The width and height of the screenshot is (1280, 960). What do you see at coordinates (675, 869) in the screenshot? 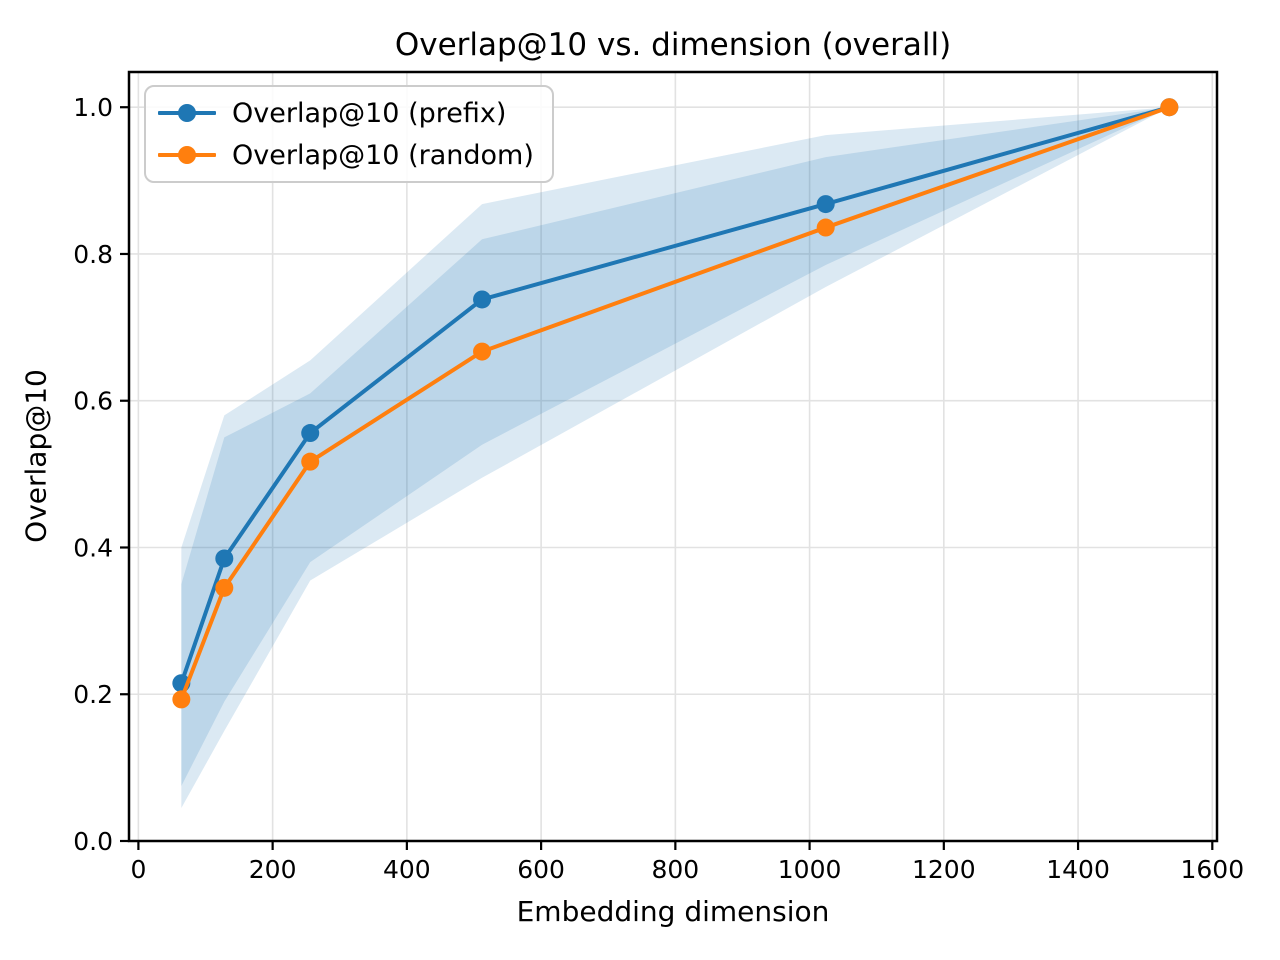
I see `x-tick-label: 800` at bounding box center [675, 869].